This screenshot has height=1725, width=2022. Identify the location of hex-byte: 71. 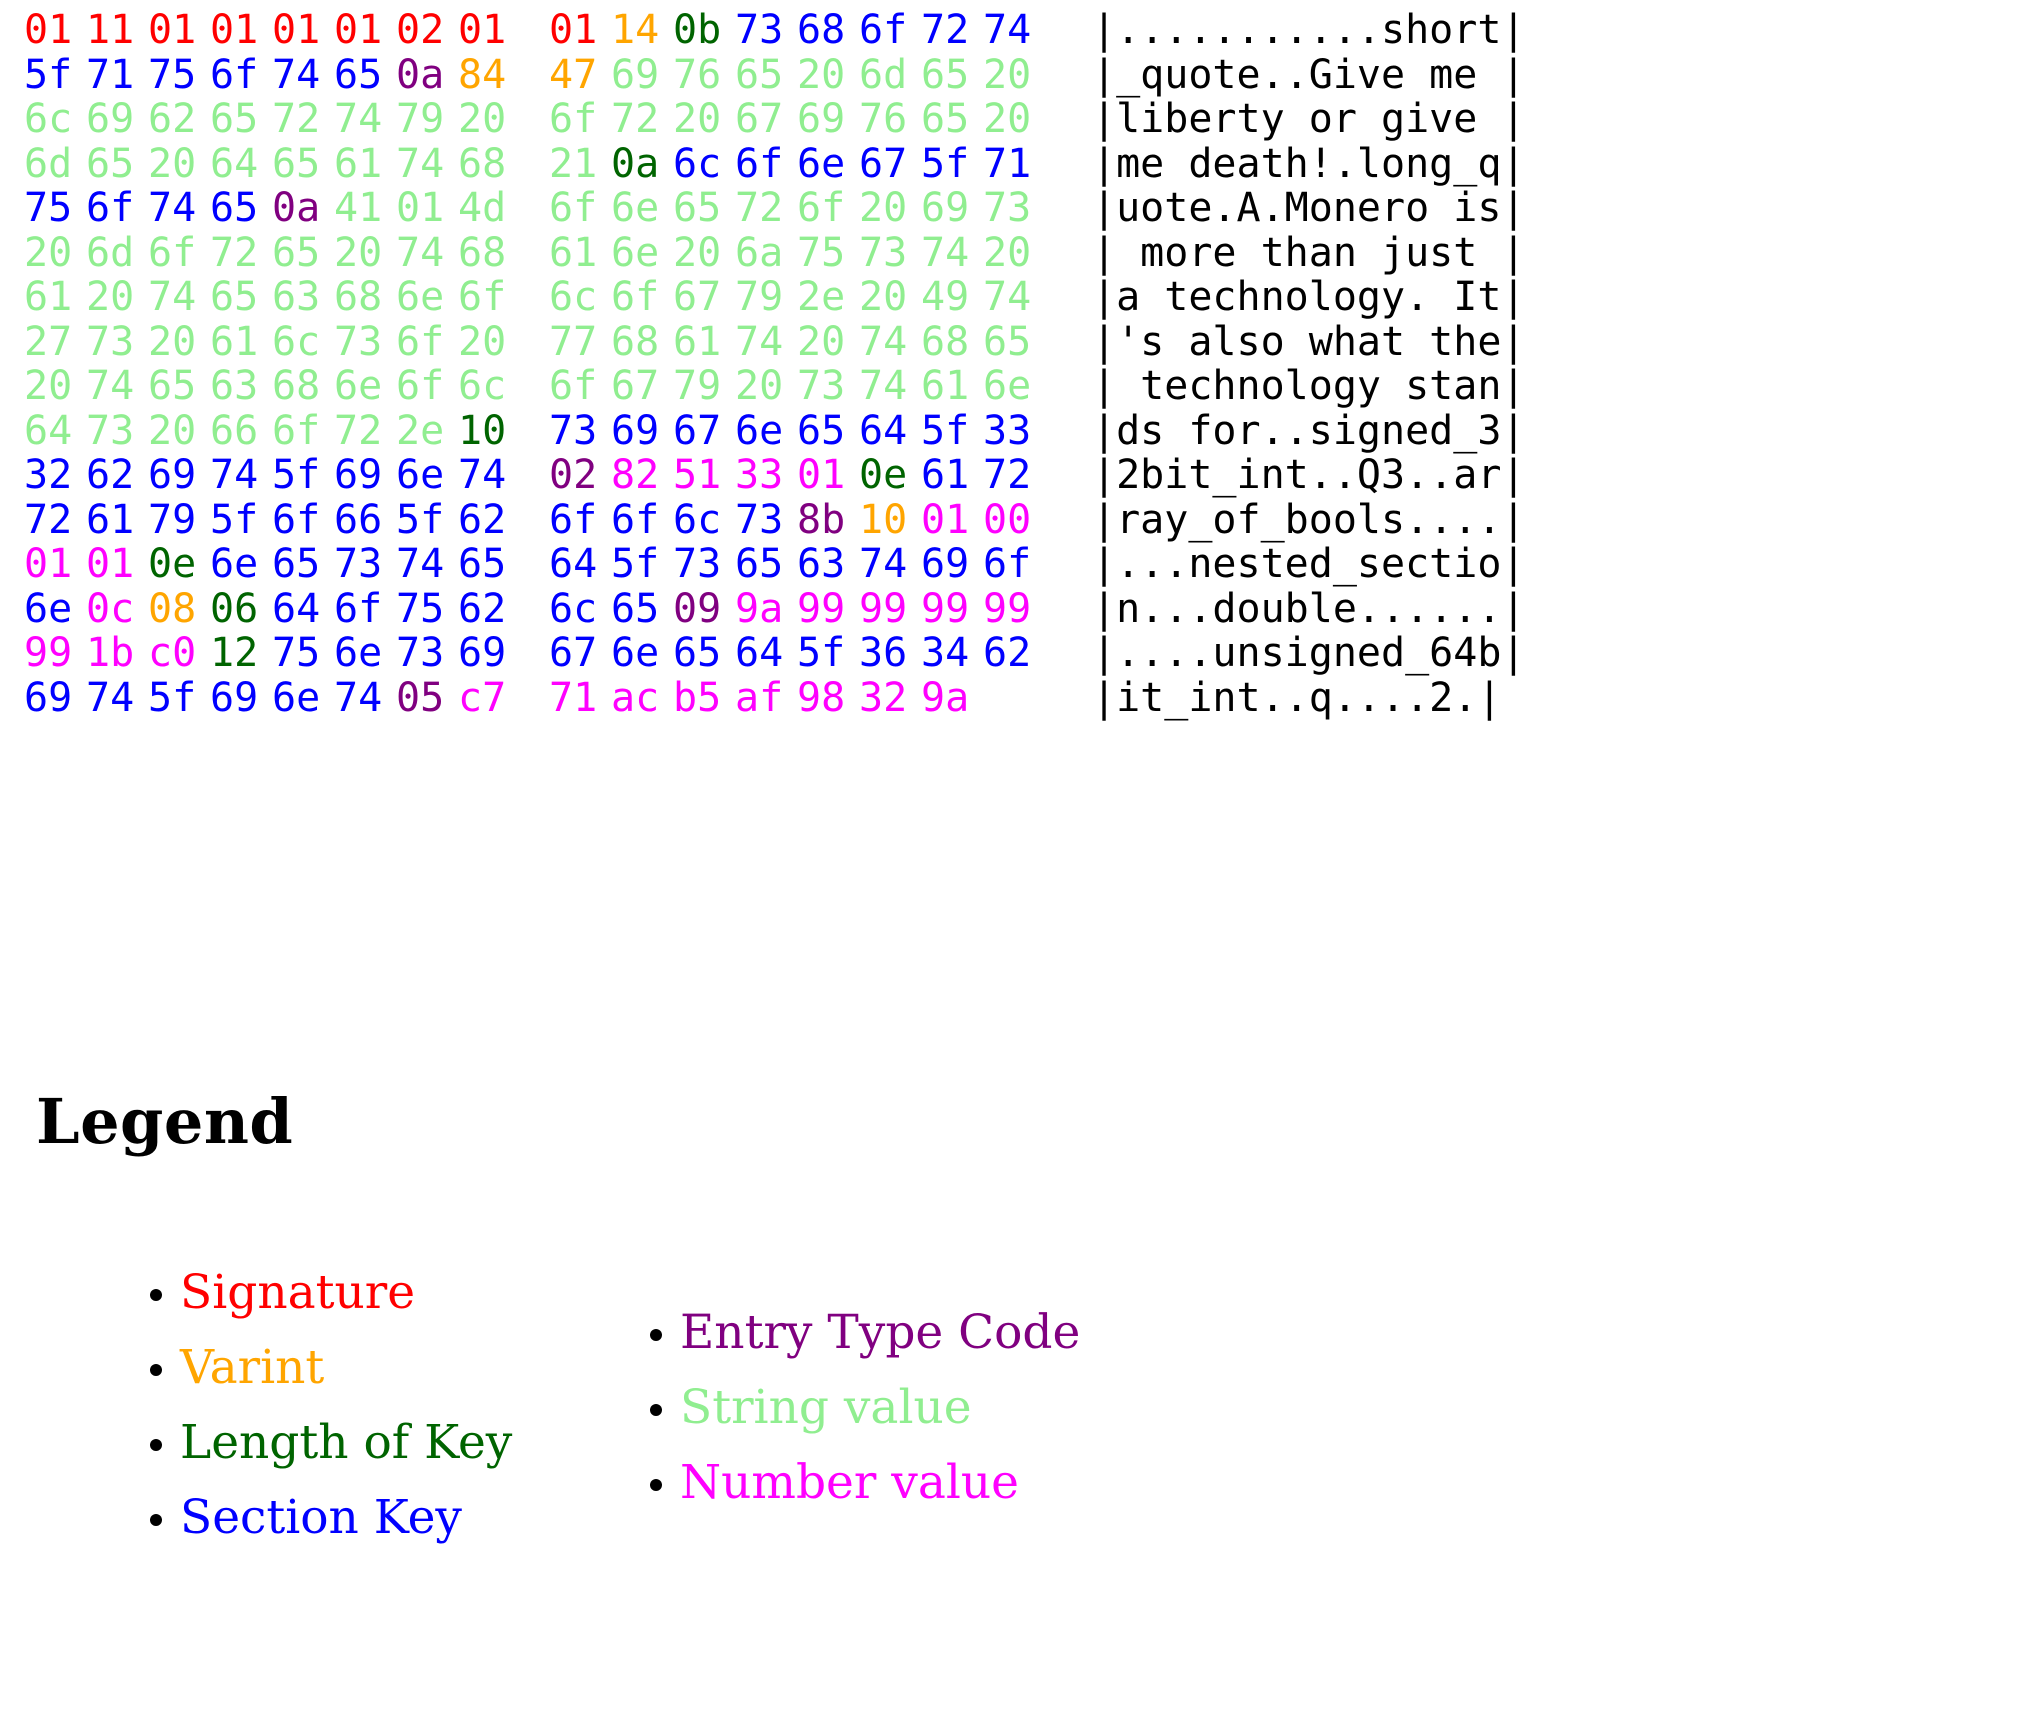
(117, 75).